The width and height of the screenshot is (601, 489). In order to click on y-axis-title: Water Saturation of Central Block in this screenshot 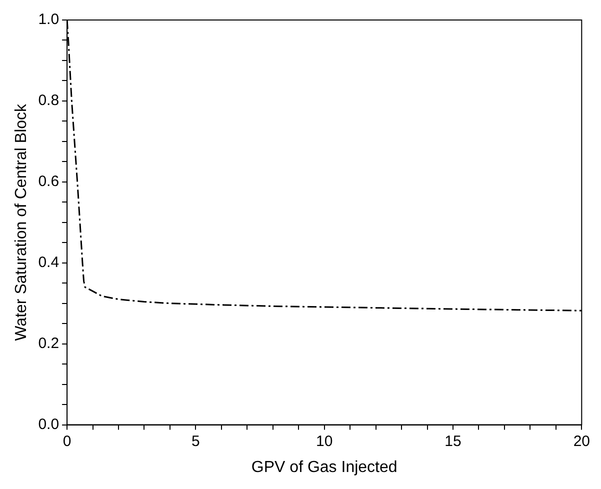, I will do `click(21, 221)`.